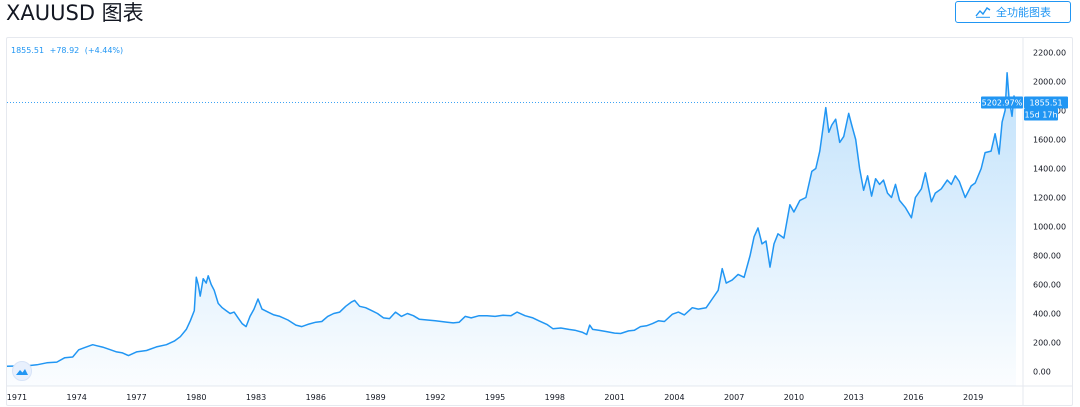 The height and width of the screenshot is (407, 1080). What do you see at coordinates (1047, 343) in the screenshot?
I see `y-tick-label: 200.00` at bounding box center [1047, 343].